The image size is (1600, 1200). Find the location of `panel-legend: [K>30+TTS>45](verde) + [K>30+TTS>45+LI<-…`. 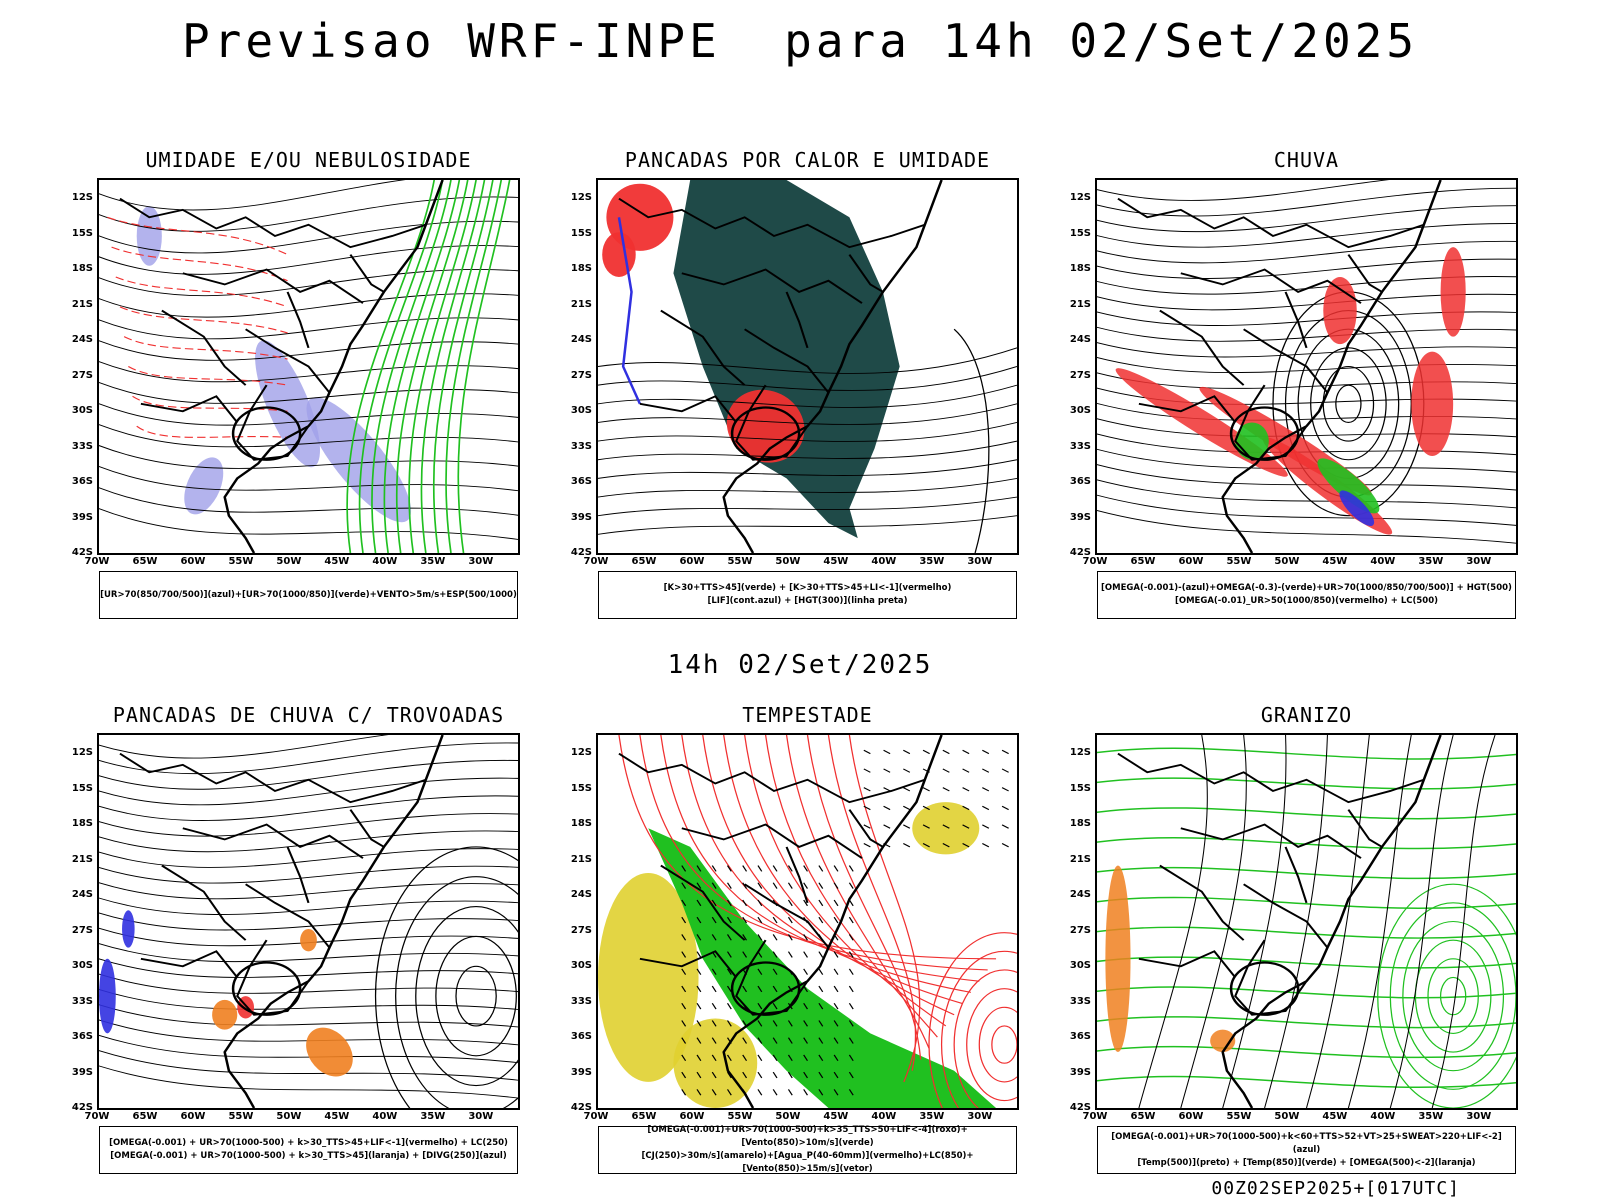

panel-legend: [K>30+TTS>45](verde) + [K>30+TTS>45+LI<-… is located at coordinates (807, 595).